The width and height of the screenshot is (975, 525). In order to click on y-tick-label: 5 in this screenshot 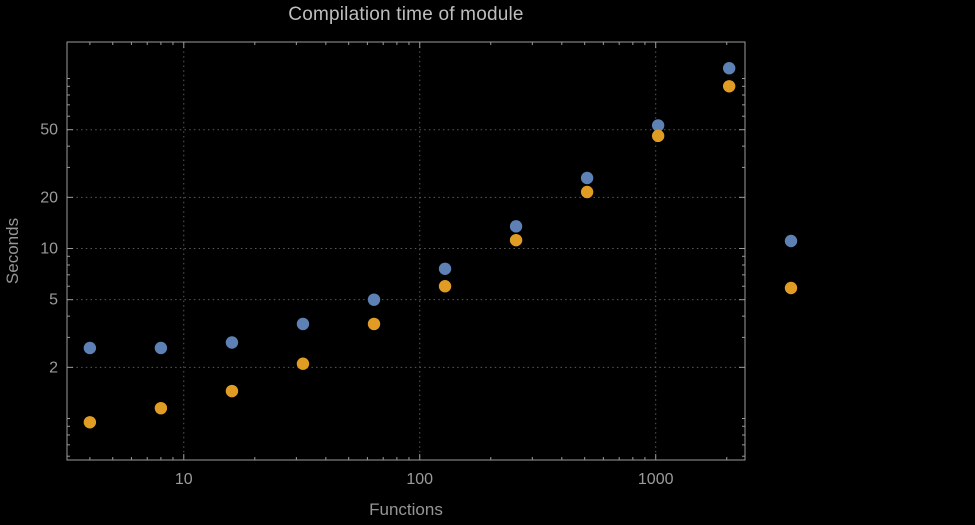, I will do `click(53, 300)`.